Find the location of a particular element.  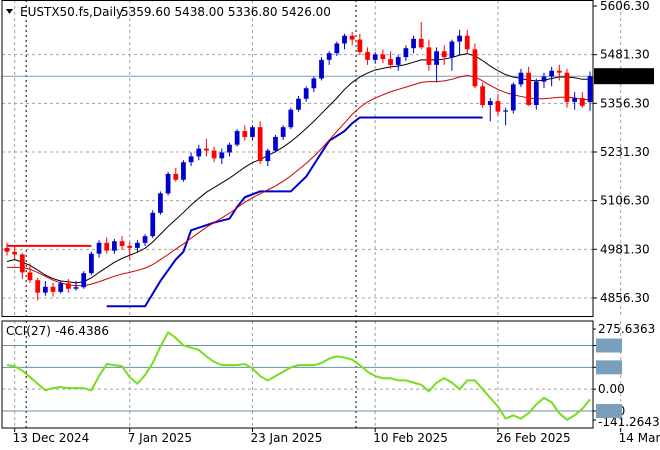

x-tick-label-2: 23 Jan 2025 is located at coordinates (286, 438).